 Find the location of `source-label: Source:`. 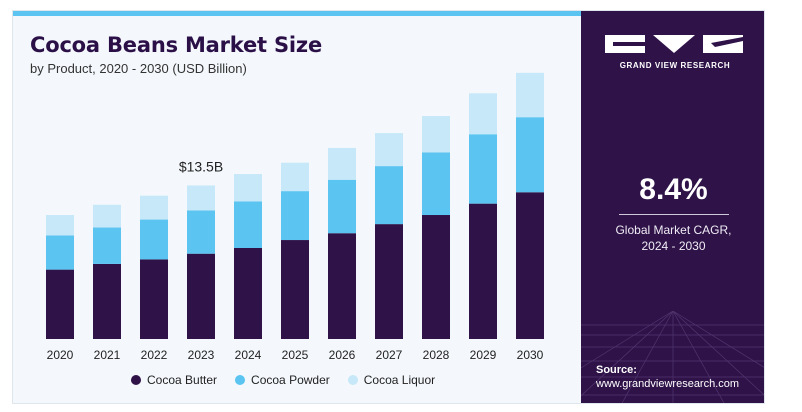

source-label: Source: is located at coordinates (616, 370).